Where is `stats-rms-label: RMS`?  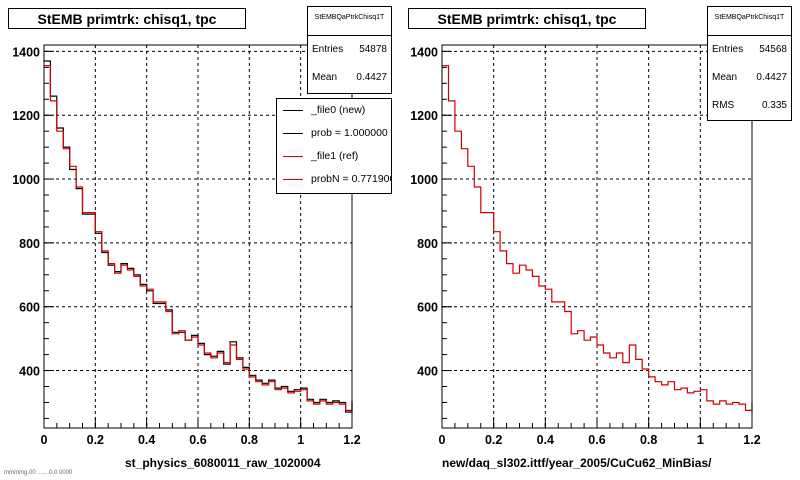 stats-rms-label: RMS is located at coordinates (723, 105).